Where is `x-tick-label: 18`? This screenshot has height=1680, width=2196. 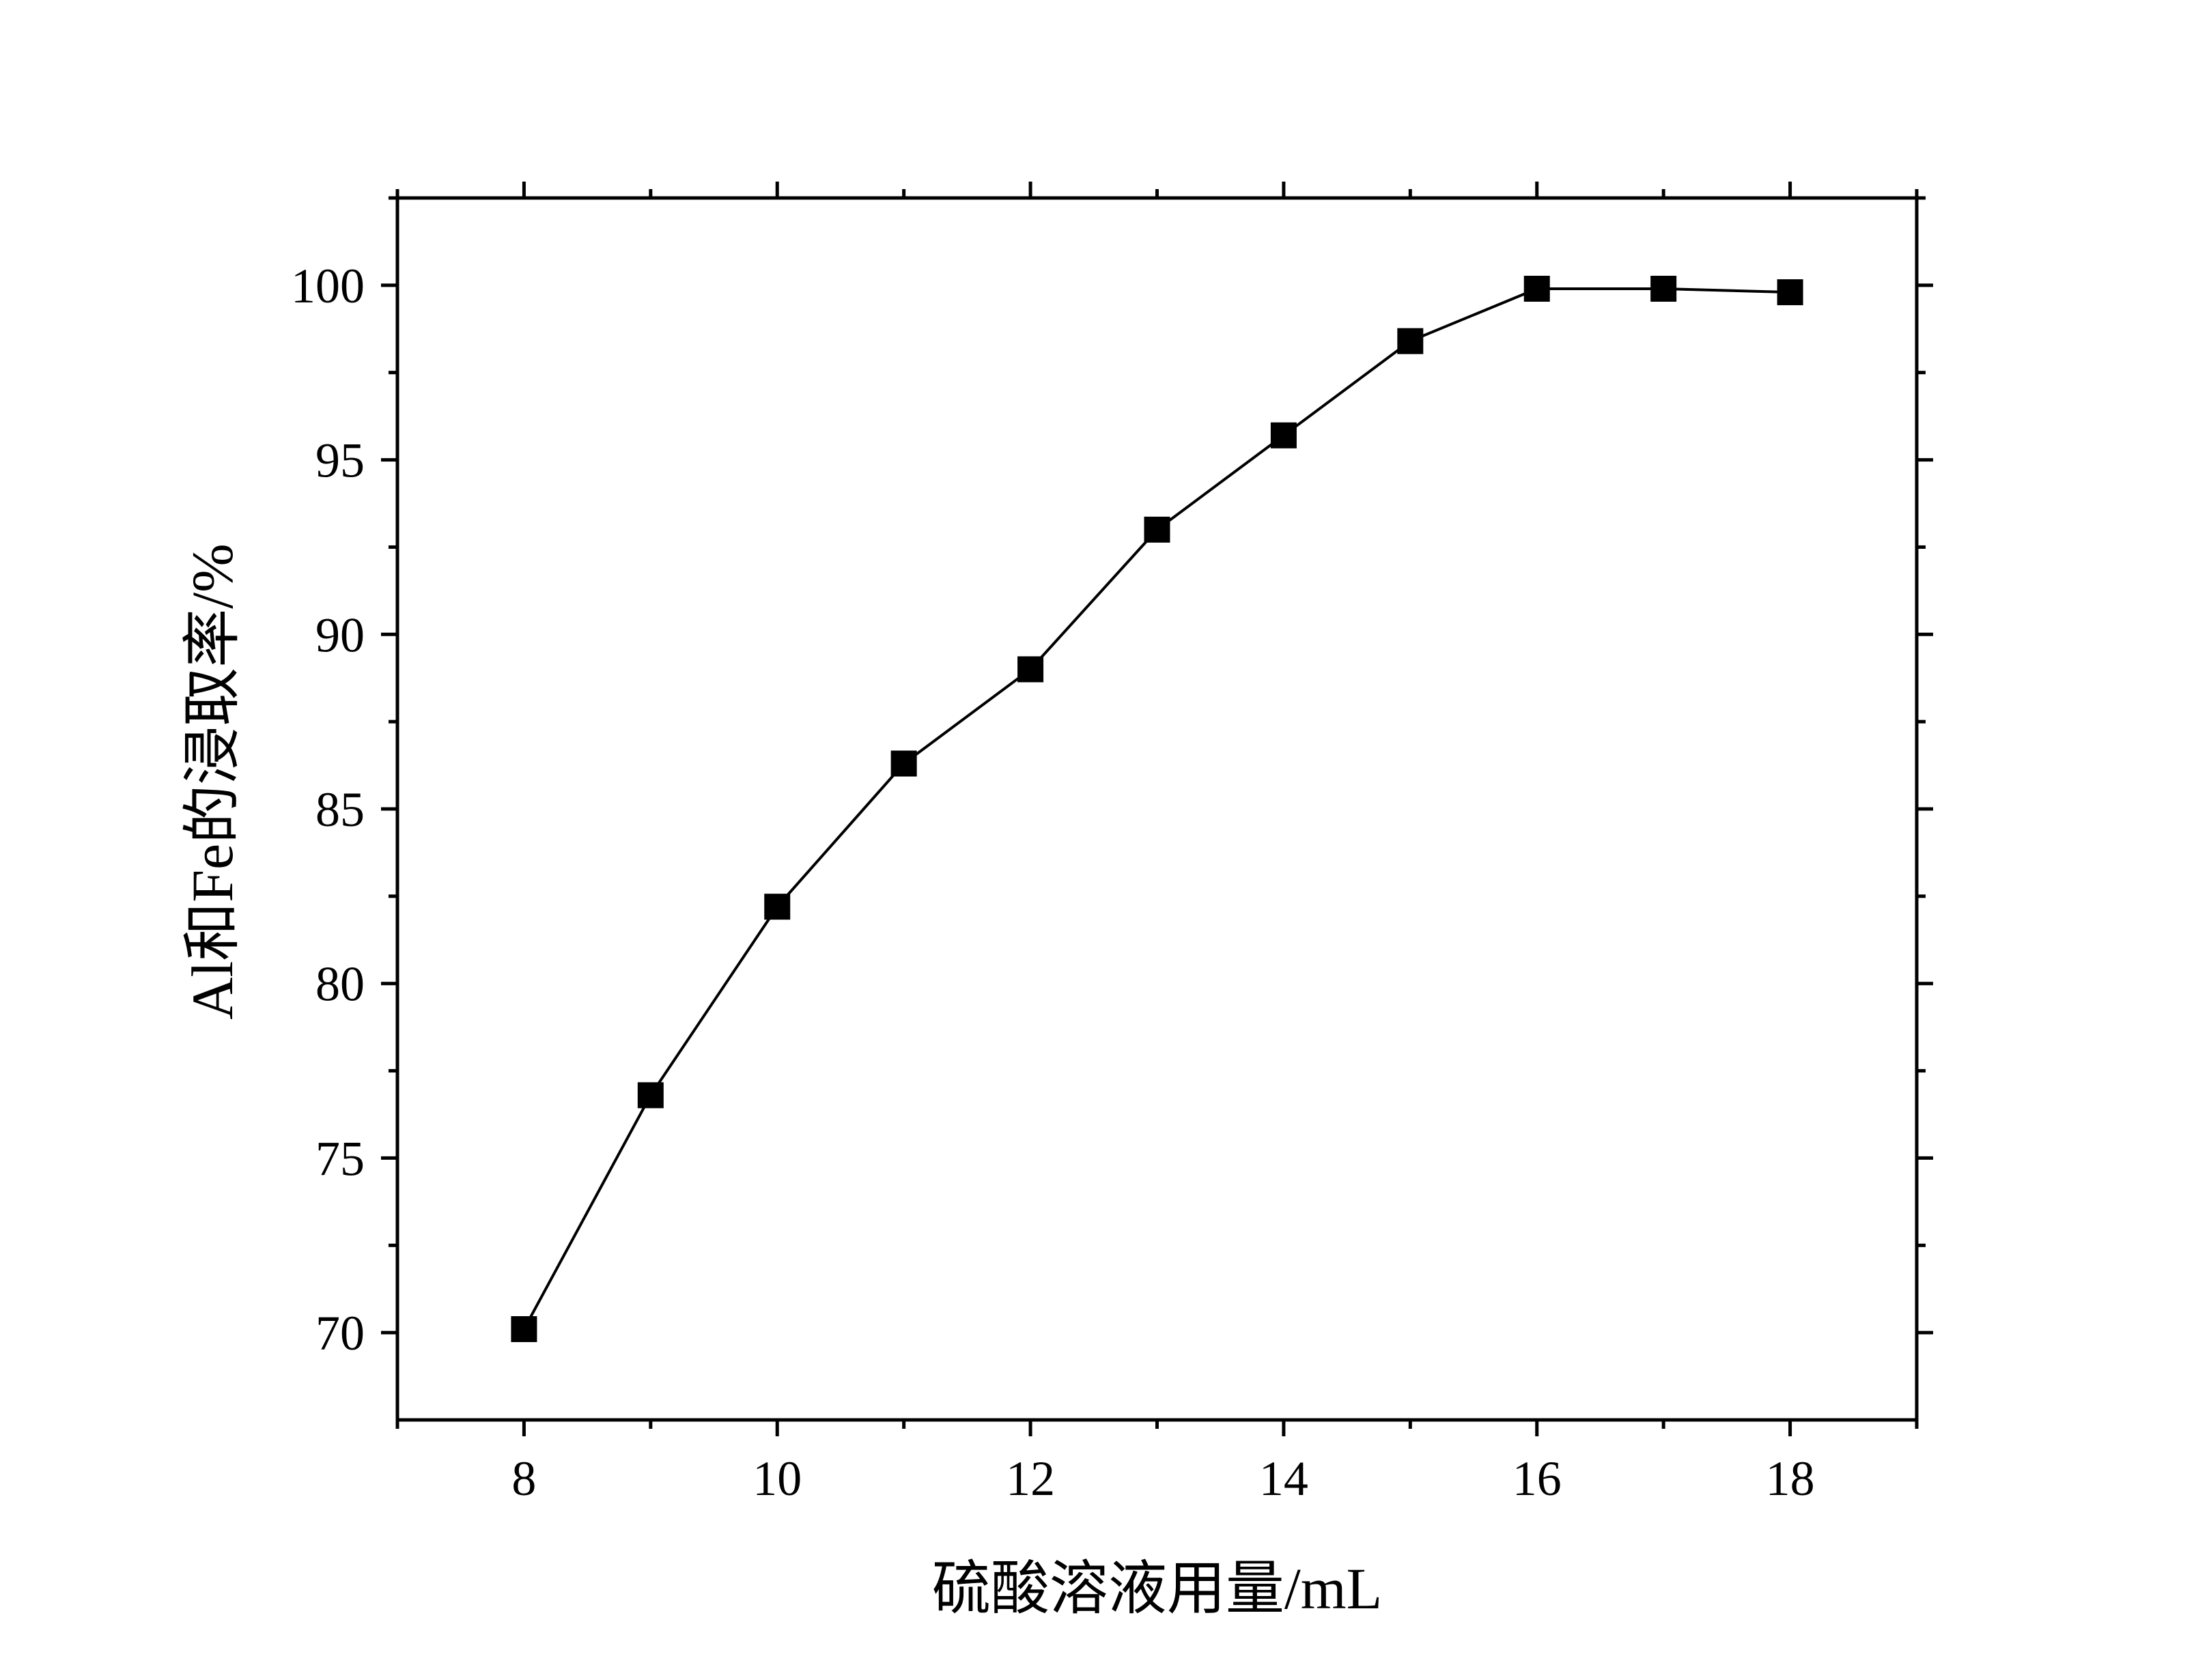
x-tick-label: 18 is located at coordinates (1790, 1478).